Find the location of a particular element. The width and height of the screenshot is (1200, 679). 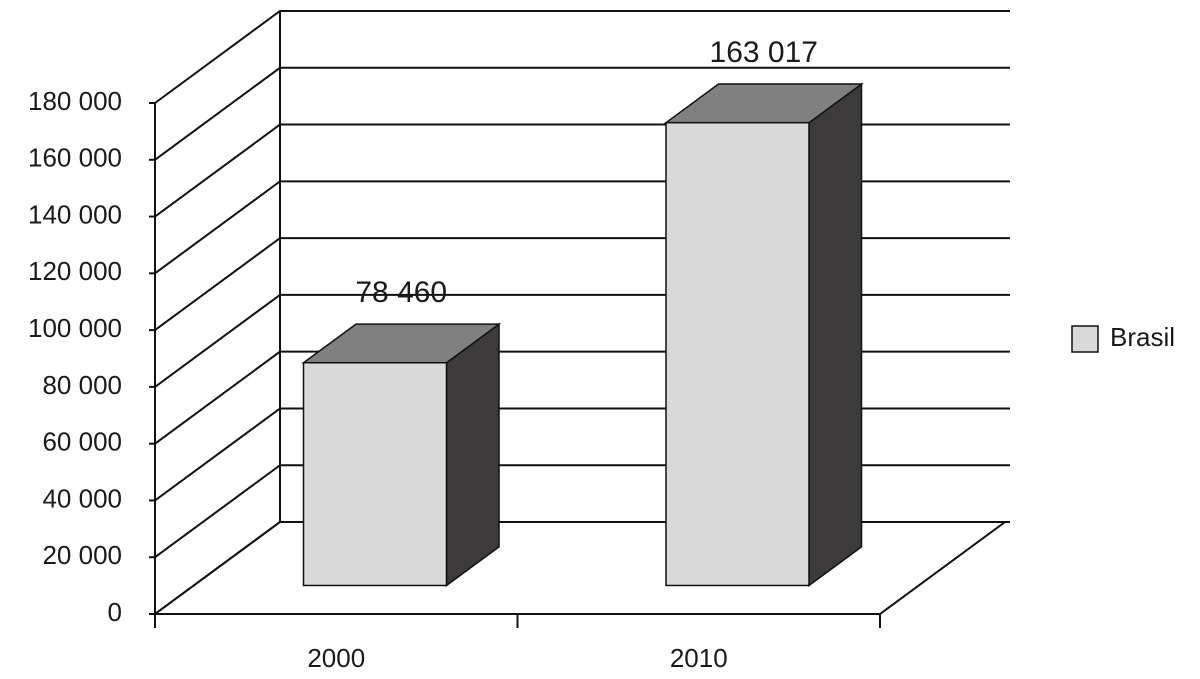

y-tick-label: 40 000 is located at coordinates (82, 498).